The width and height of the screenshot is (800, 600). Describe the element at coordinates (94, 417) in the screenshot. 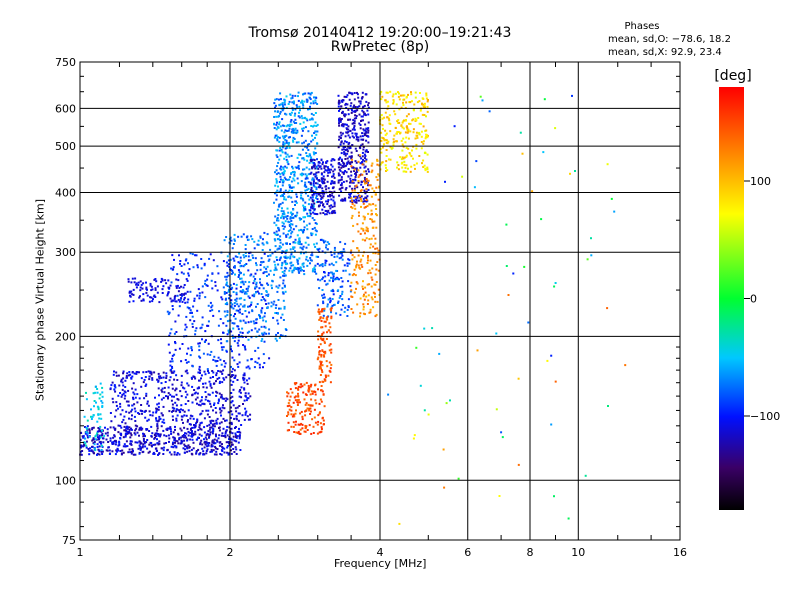

I see `point-cluster` at that location.